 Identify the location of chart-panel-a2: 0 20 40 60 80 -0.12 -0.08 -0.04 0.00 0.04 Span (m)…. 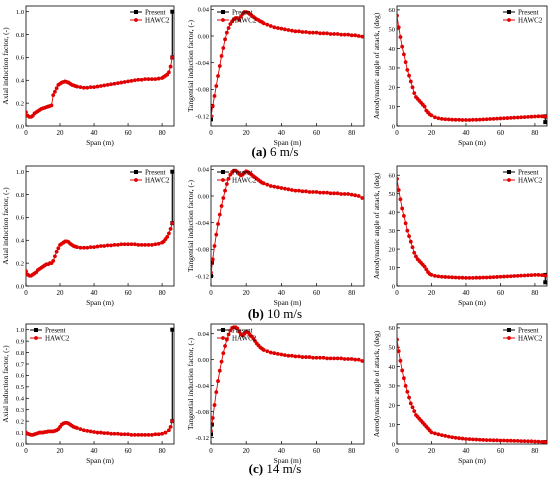
(275, 76).